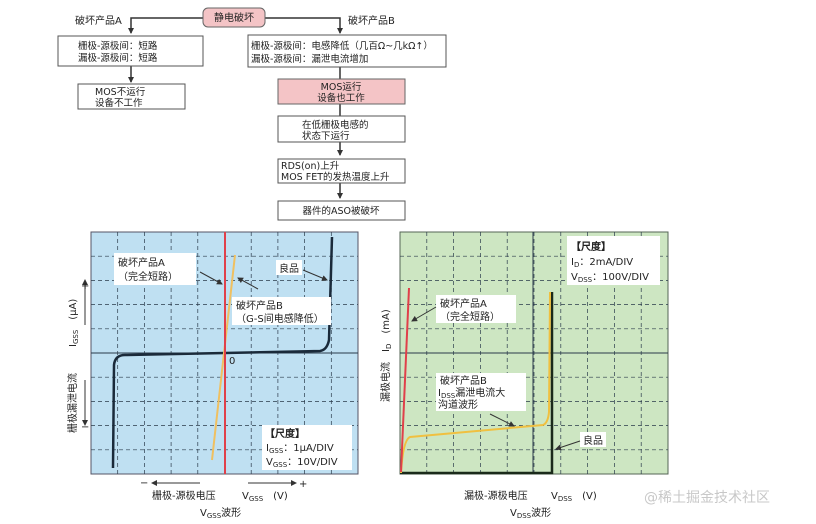  I want to click on b-box2-line2: 设备也工作, so click(341, 98).